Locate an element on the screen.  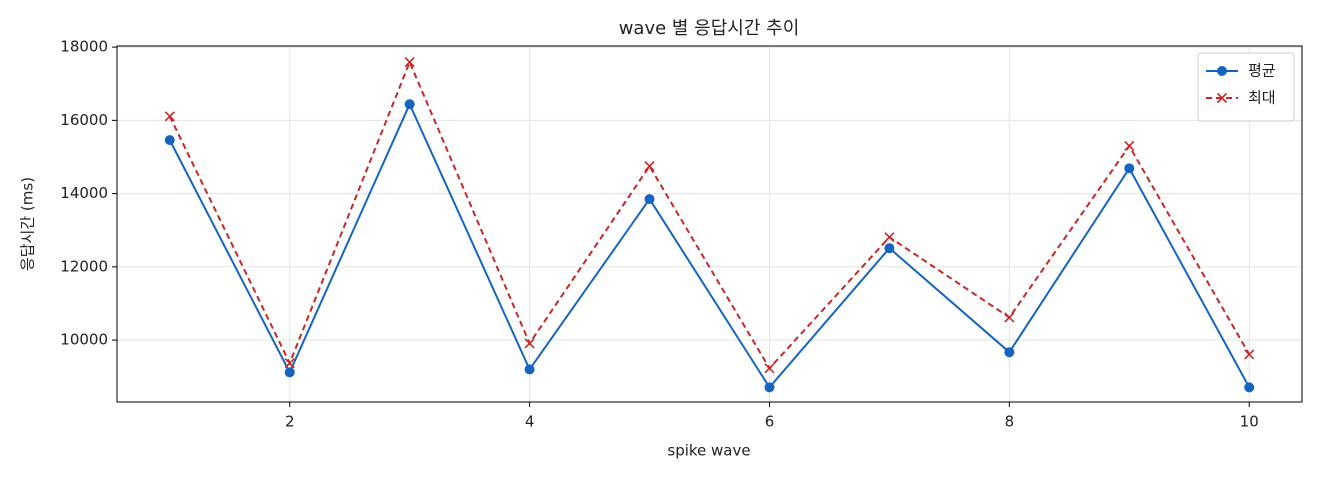
legend-label: 평균 is located at coordinates (1262, 71).